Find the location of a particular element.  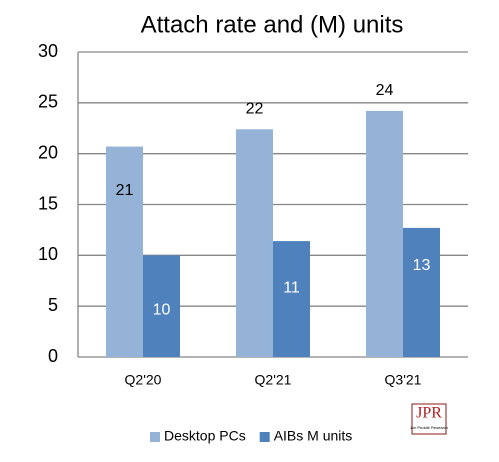

logo-box is located at coordinates (429, 419).